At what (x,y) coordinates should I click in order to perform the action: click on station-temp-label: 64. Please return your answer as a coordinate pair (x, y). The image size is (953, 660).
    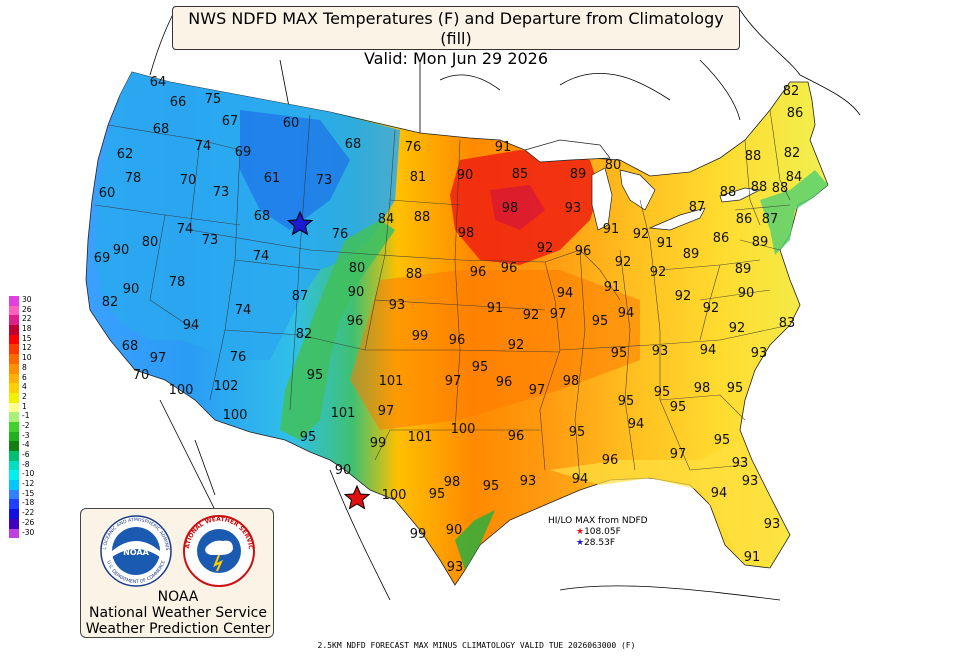
    Looking at the image, I should click on (158, 82).